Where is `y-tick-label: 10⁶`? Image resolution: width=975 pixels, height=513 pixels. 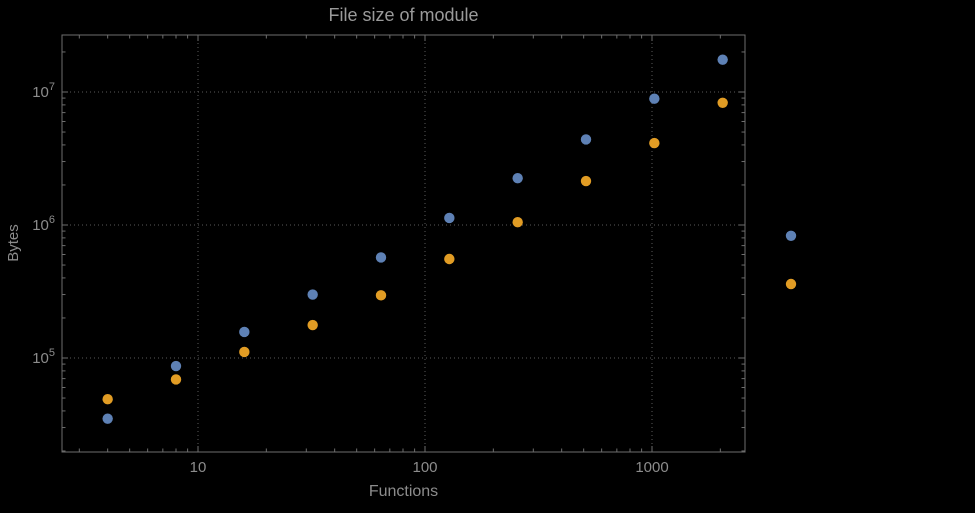
y-tick-label: 10⁶ is located at coordinates (43, 224).